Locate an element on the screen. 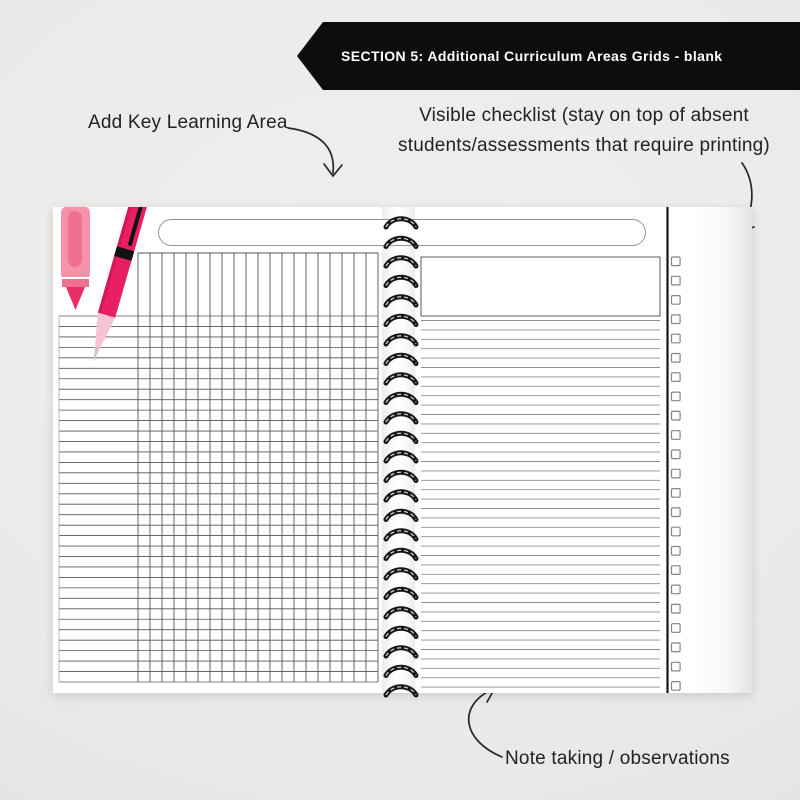  arrow-to-key-learning-pill-icon is located at coordinates (311, 150).